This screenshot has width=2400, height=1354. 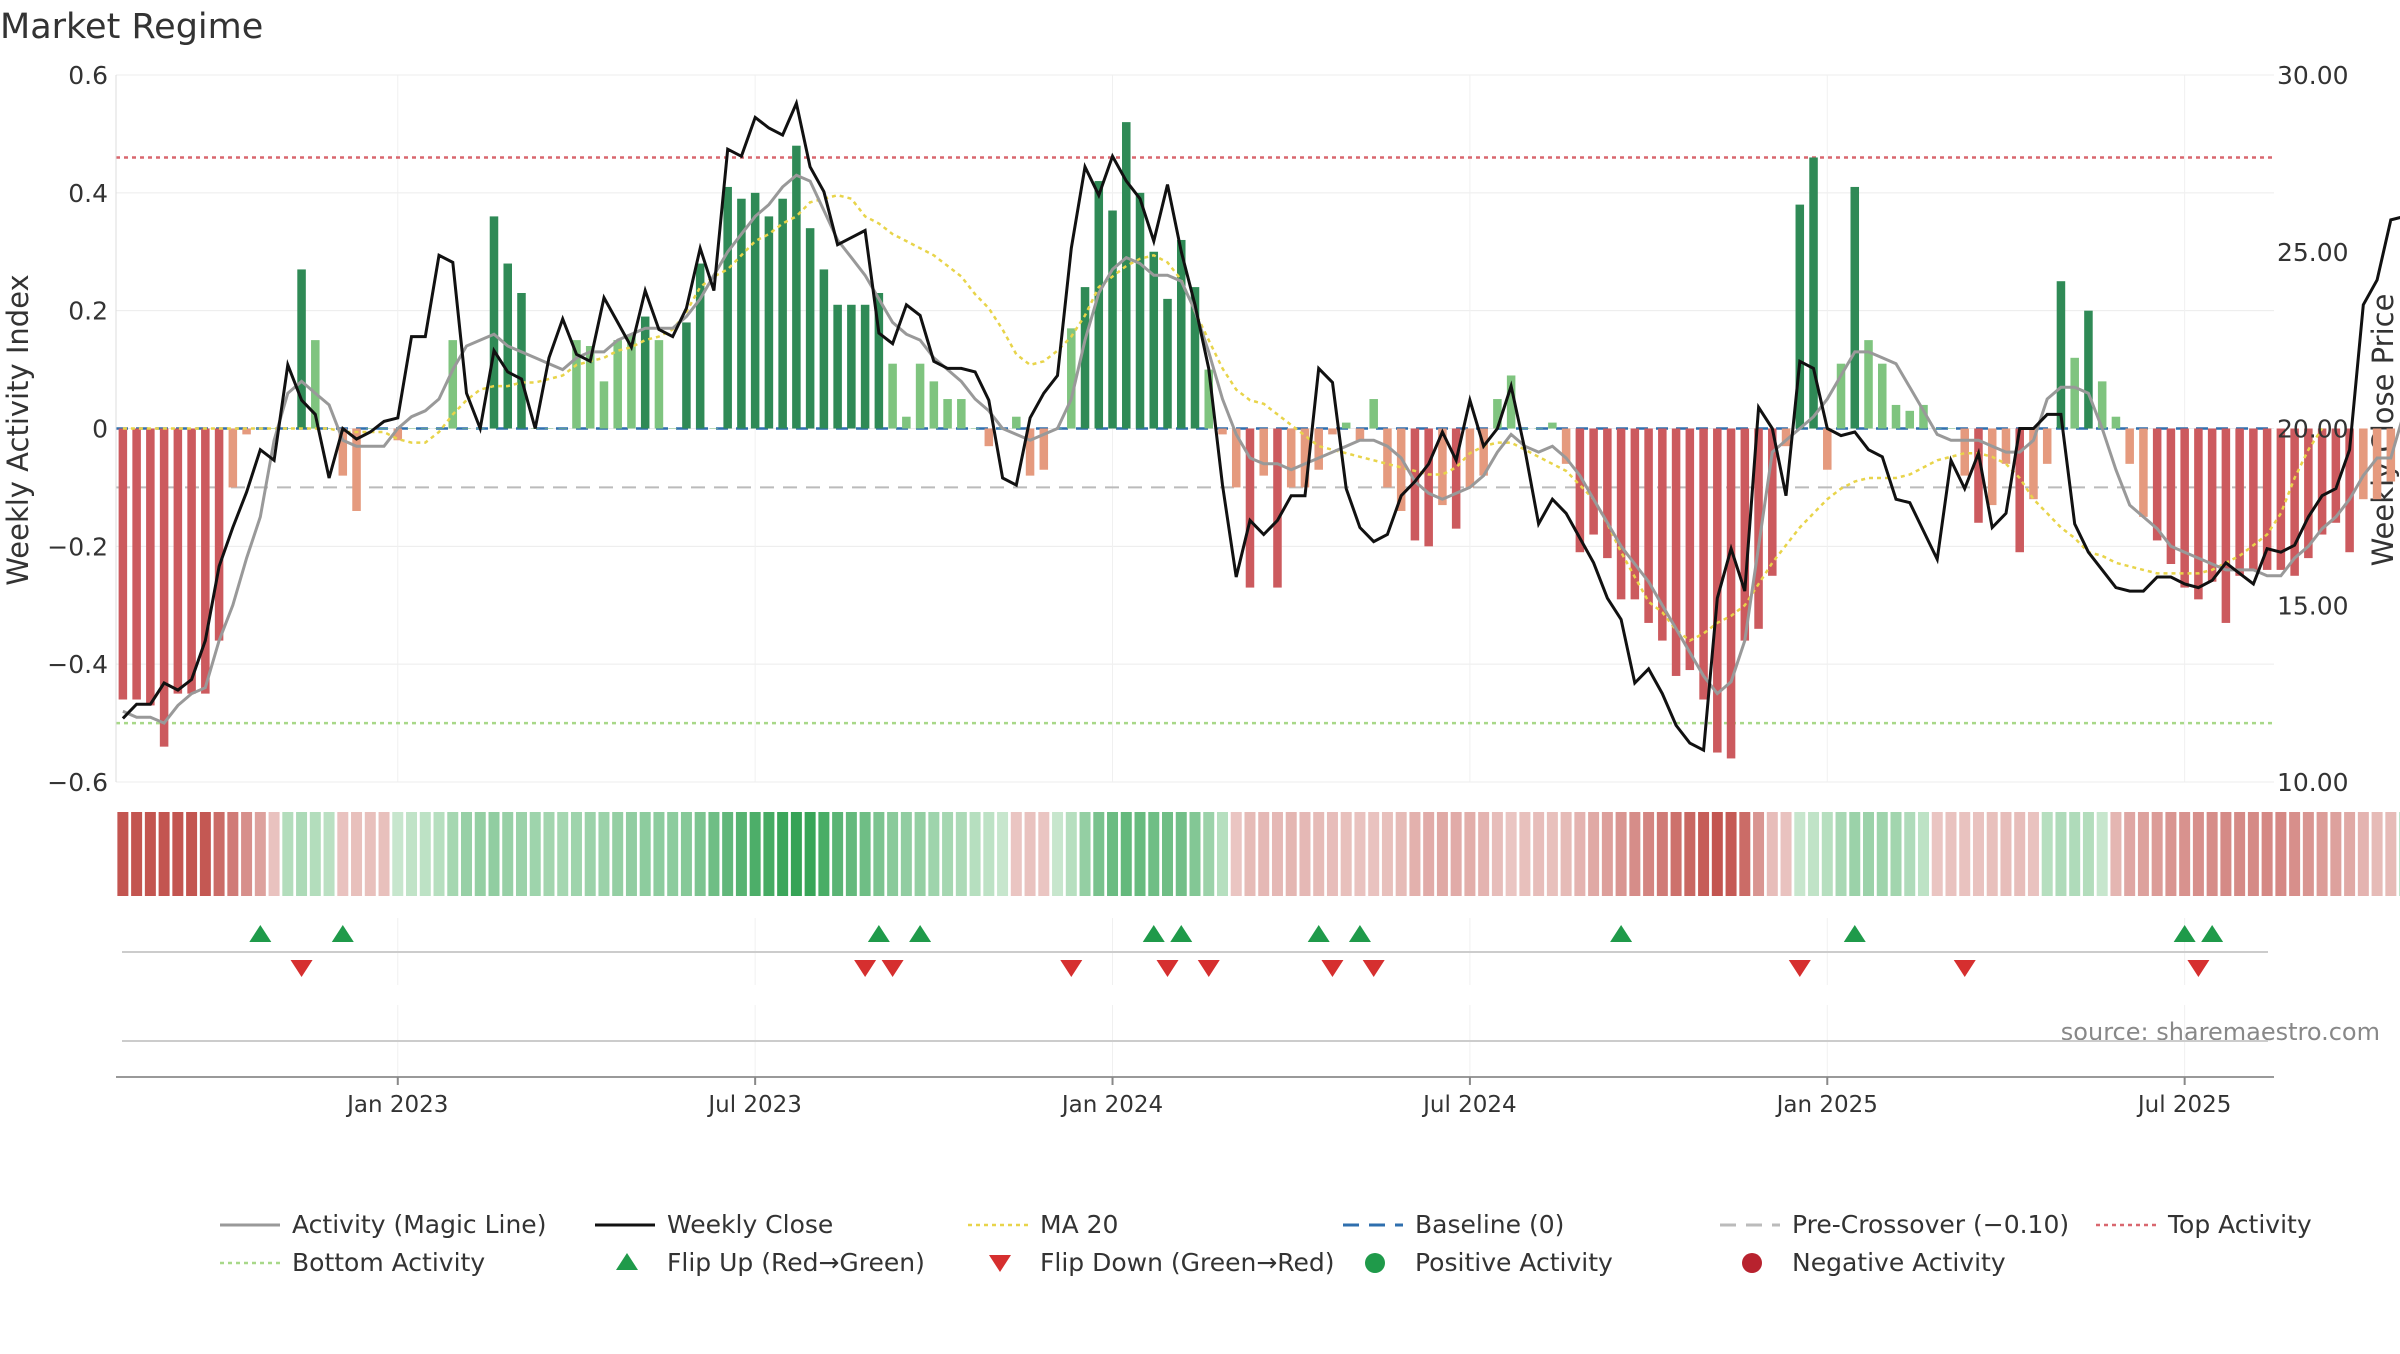 I want to click on legend-label: Top Activity, so click(x=2239, y=1224).